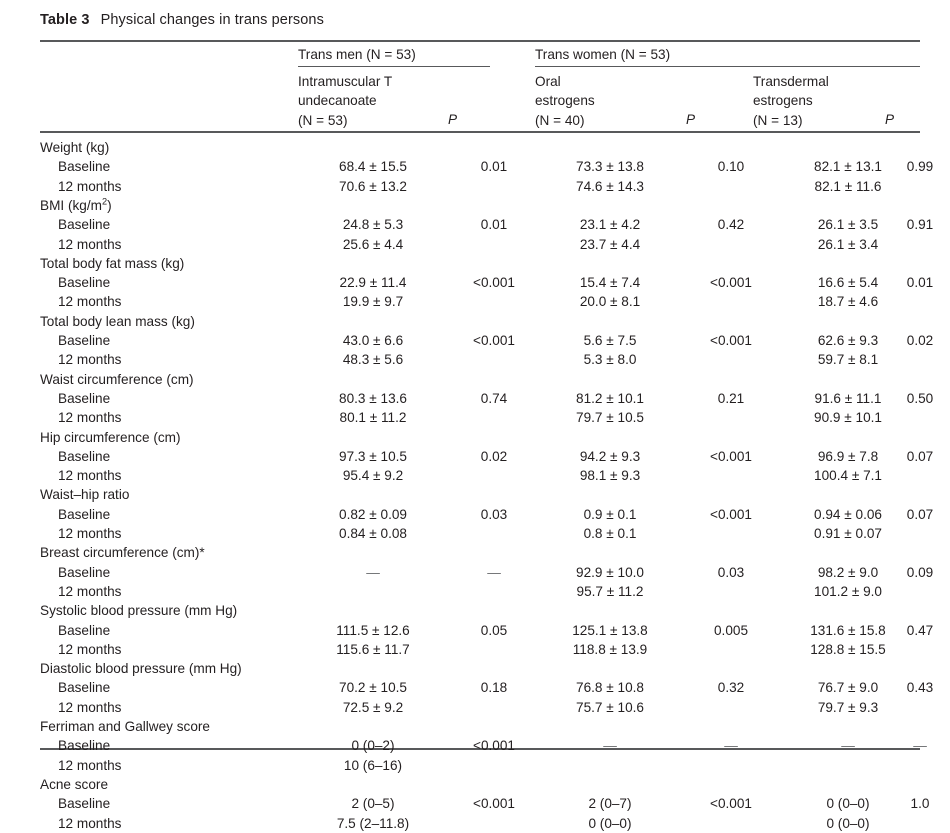  Describe the element at coordinates (848, 225) in the screenshot. I see `cell-value-transdermal-estrogens: 26.1 ± 3.5` at that location.